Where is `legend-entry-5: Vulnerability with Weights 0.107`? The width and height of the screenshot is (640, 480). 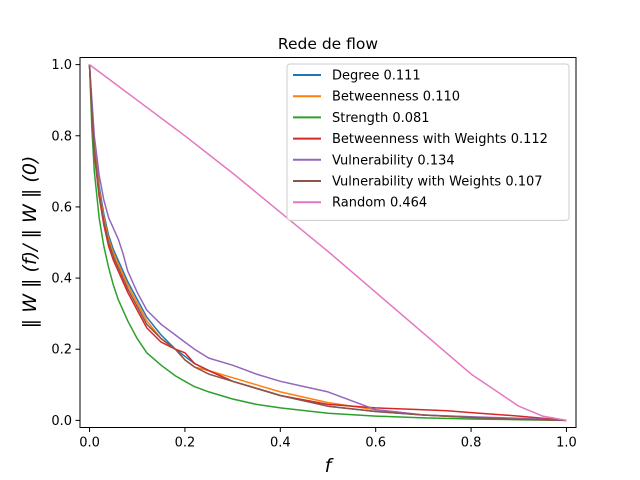 legend-entry-5: Vulnerability with Weights 0.107 is located at coordinates (437, 182).